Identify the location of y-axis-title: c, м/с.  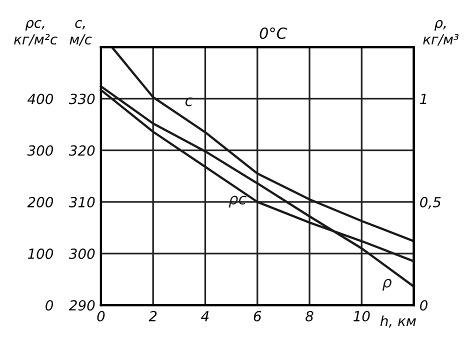
(81, 33).